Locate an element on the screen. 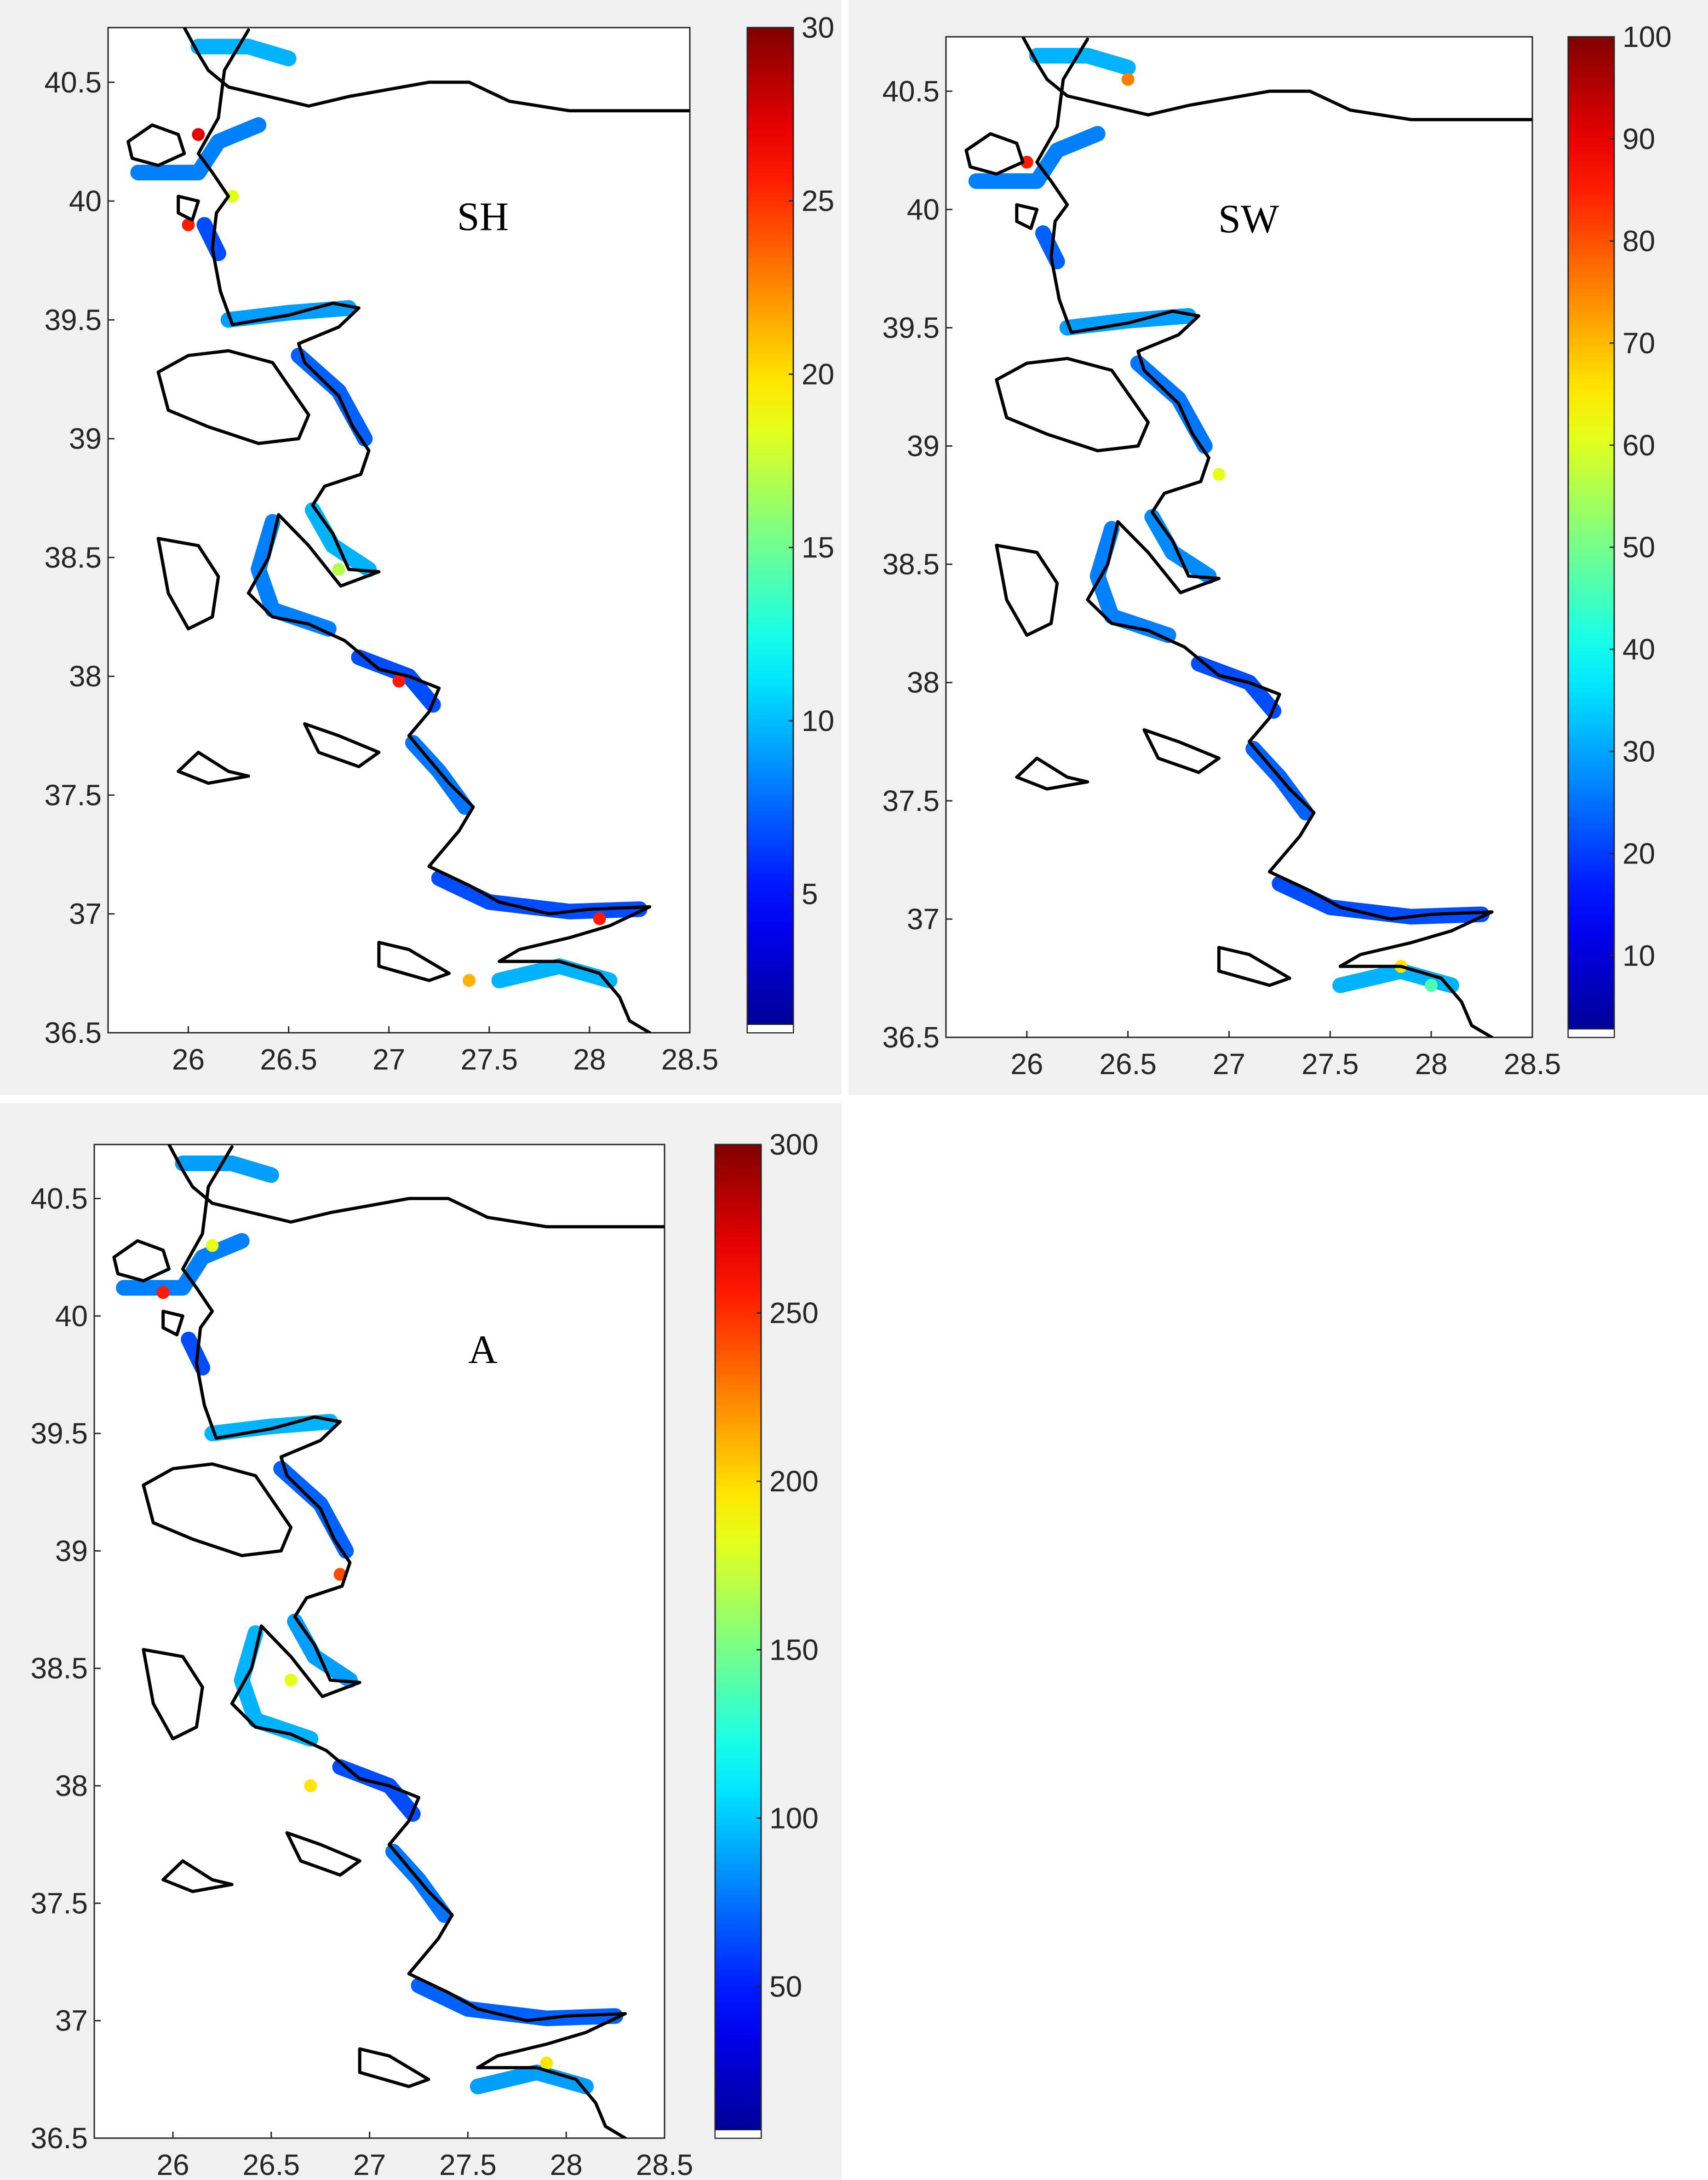 This screenshot has height=2180, width=1708. x-tick-label: 28.5 is located at coordinates (690, 1060).